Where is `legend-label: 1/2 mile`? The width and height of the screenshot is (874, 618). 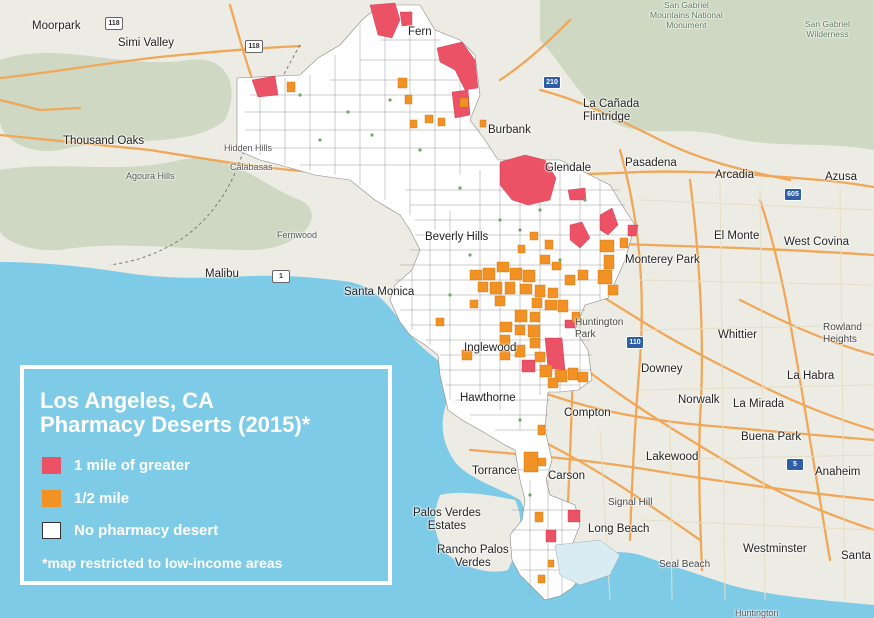
legend-label: 1/2 mile is located at coordinates (102, 498).